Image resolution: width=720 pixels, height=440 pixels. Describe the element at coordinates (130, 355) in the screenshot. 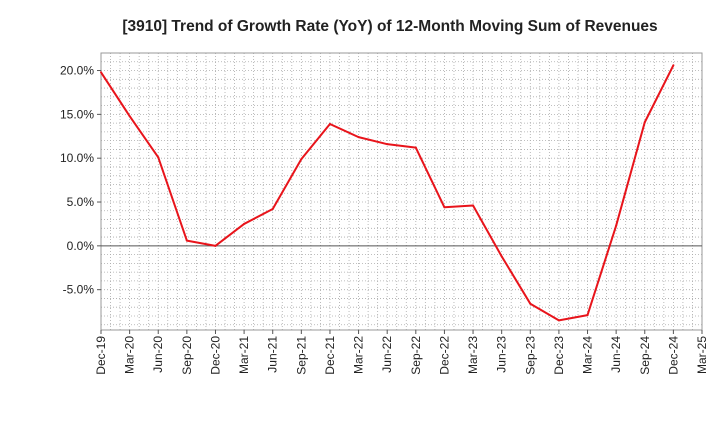

I see `x-tick-label: Mar-20` at that location.